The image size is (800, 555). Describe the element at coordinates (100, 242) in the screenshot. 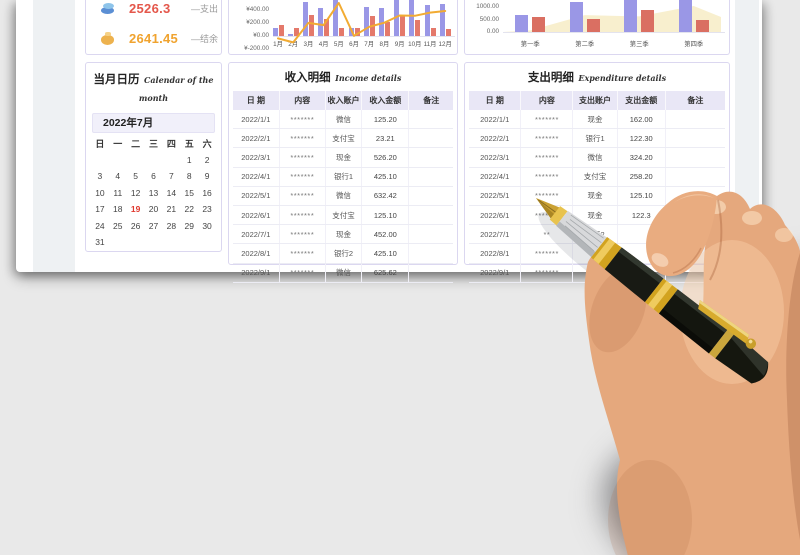

I see `calendar-day: 31` at that location.